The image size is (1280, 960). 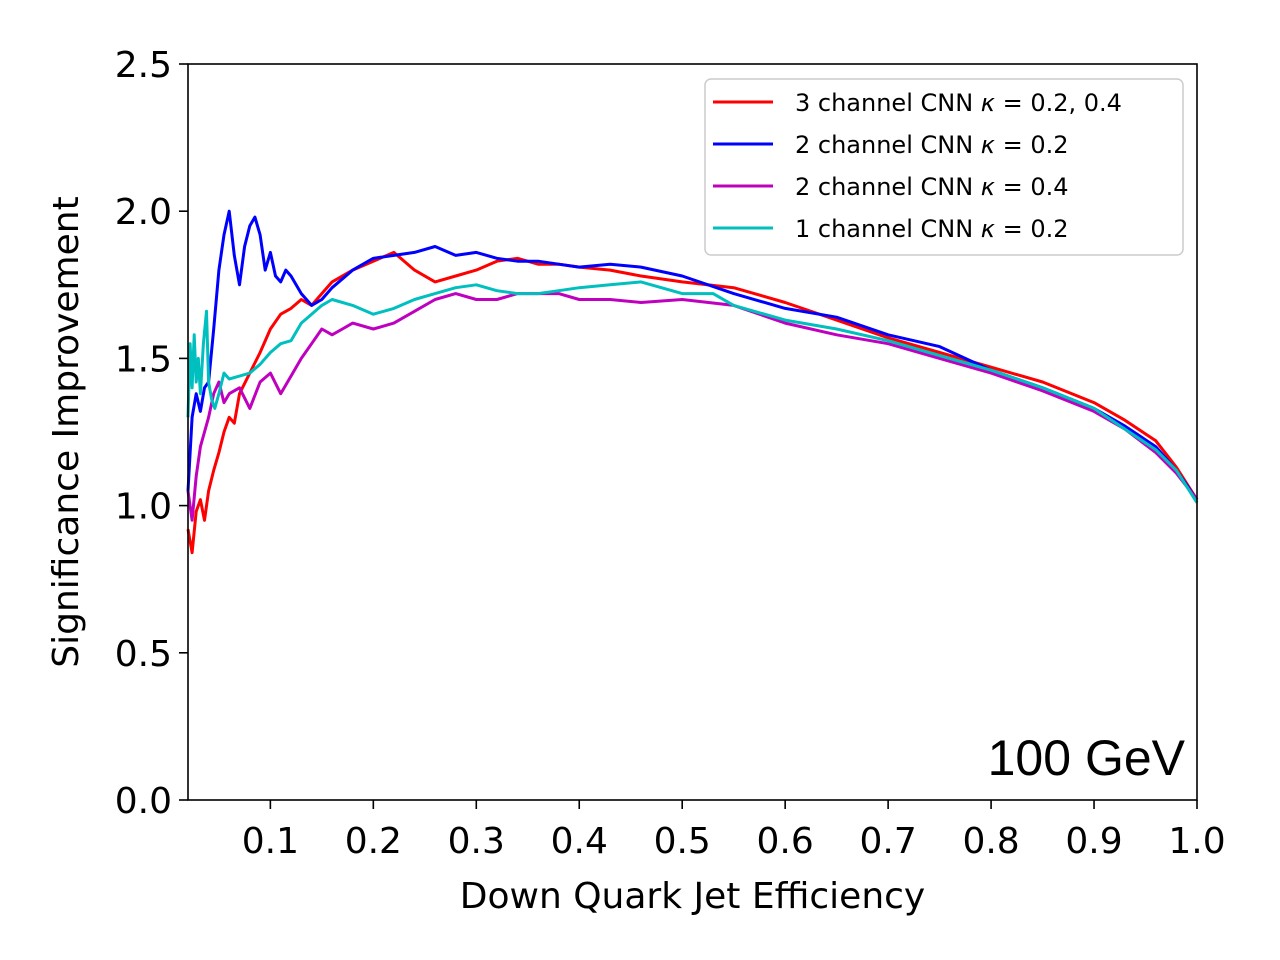 What do you see at coordinates (932, 145) in the screenshot?
I see `legend-label-2: 2 channel CNN κ = 0.2` at bounding box center [932, 145].